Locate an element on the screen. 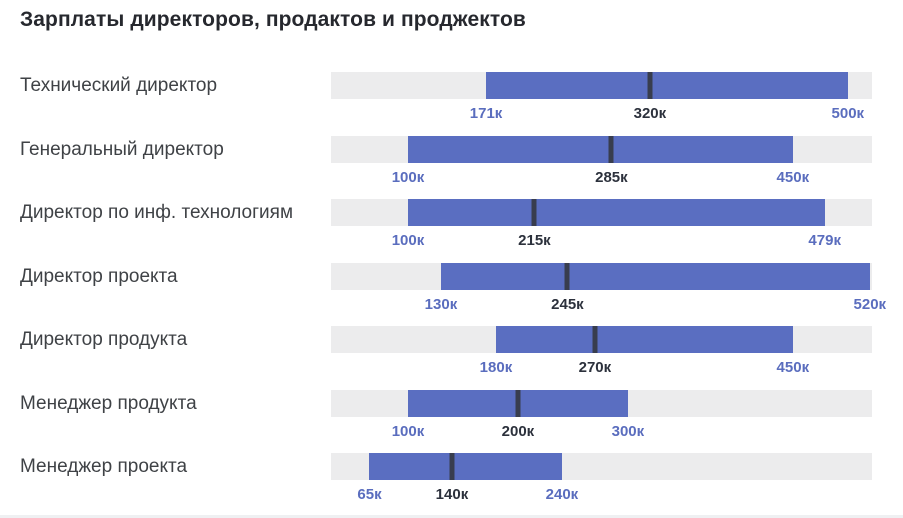 Image resolution: width=903 pixels, height=518 pixels. median-value-label: 270к is located at coordinates (595, 367).